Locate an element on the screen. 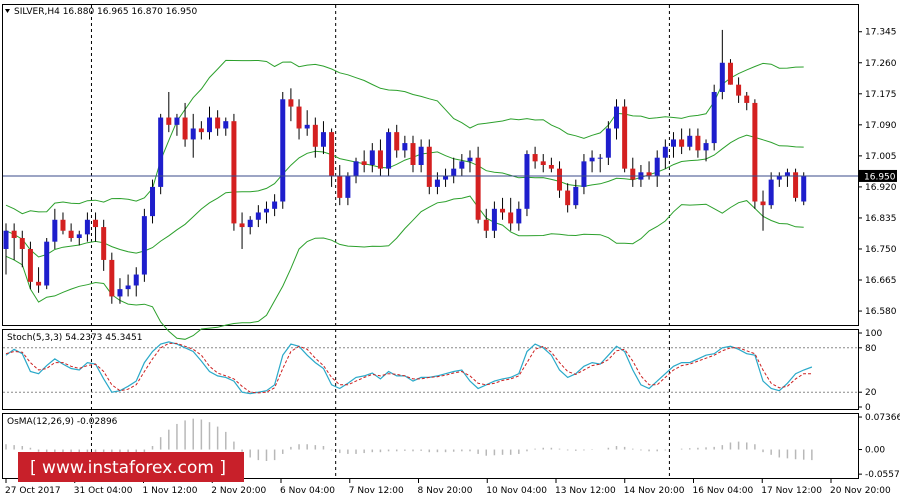 Image resolution: width=900 pixels, height=500 pixels. stochastic-signal-line is located at coordinates (408, 368).